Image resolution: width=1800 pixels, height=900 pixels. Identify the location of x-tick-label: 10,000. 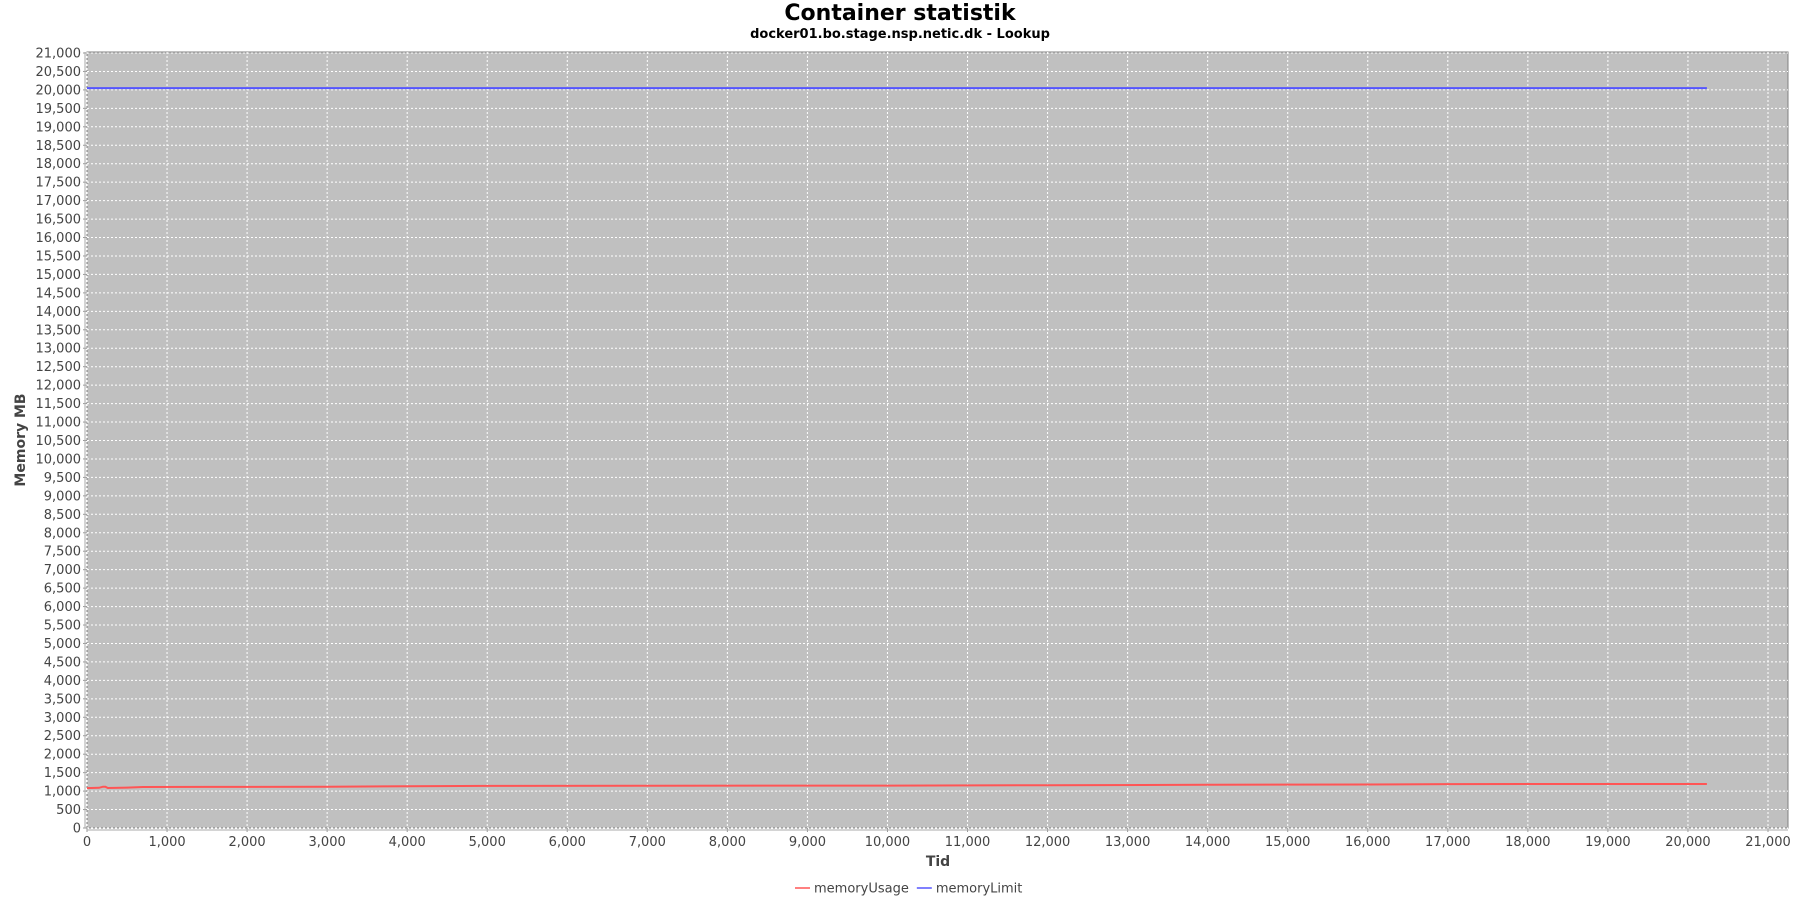
(888, 842).